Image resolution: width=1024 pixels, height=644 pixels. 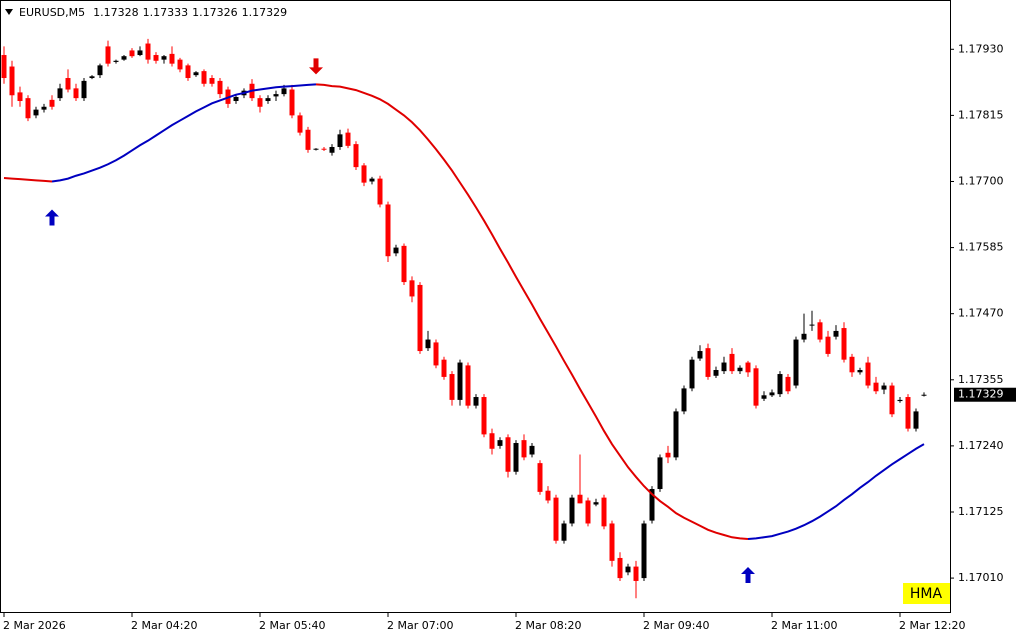 What do you see at coordinates (265, 12) in the screenshot?
I see `header-close: 1.17329` at bounding box center [265, 12].